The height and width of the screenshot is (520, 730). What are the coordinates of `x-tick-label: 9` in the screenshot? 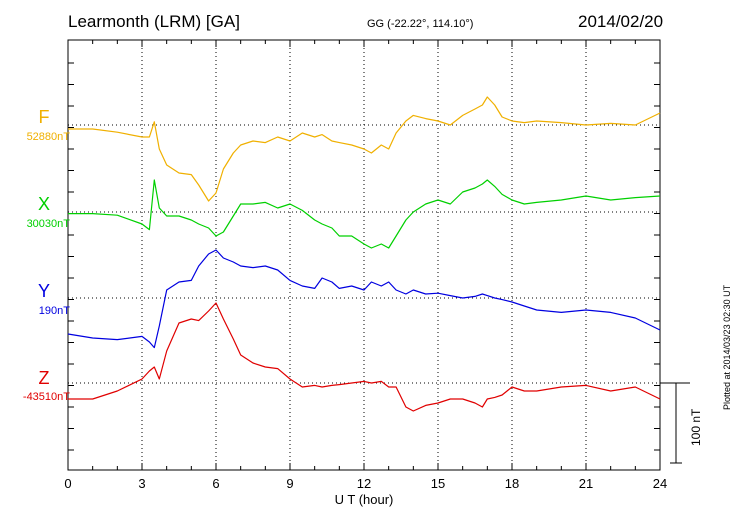 It's located at (289, 483).